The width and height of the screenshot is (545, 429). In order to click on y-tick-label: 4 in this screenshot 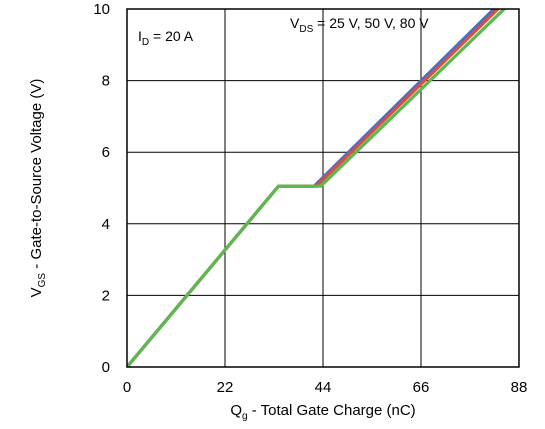, I will do `click(106, 224)`.